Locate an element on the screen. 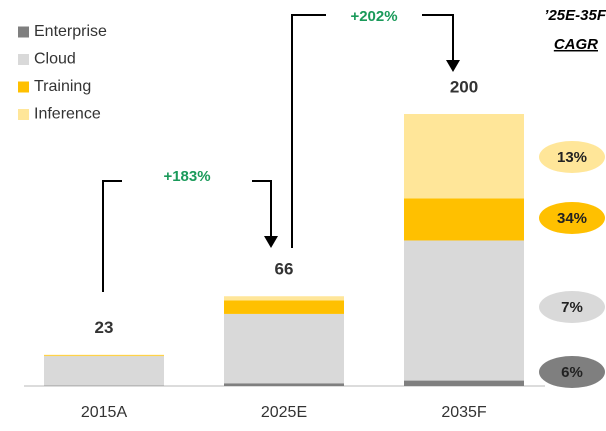  x-tick-label: 2025E is located at coordinates (284, 412).